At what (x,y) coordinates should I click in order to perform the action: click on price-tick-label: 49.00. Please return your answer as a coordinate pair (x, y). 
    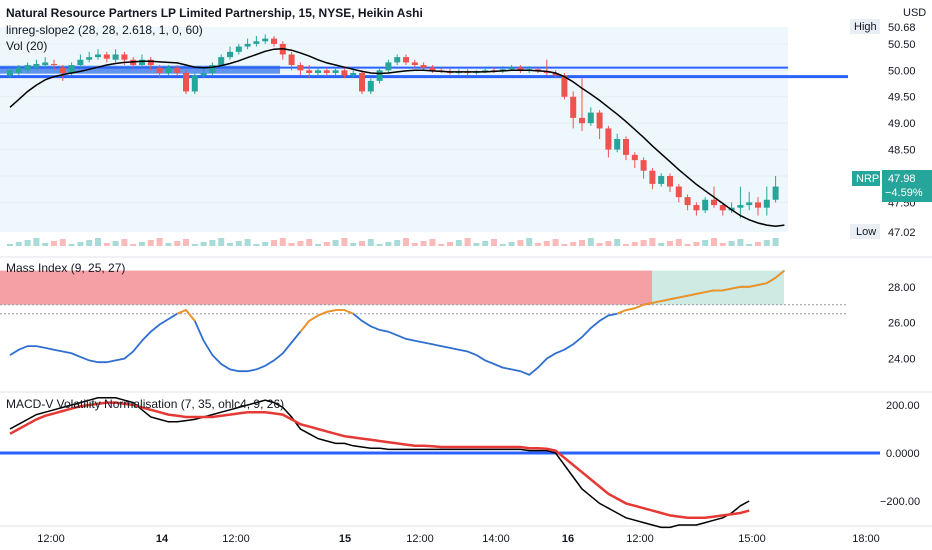
    Looking at the image, I should click on (902, 124).